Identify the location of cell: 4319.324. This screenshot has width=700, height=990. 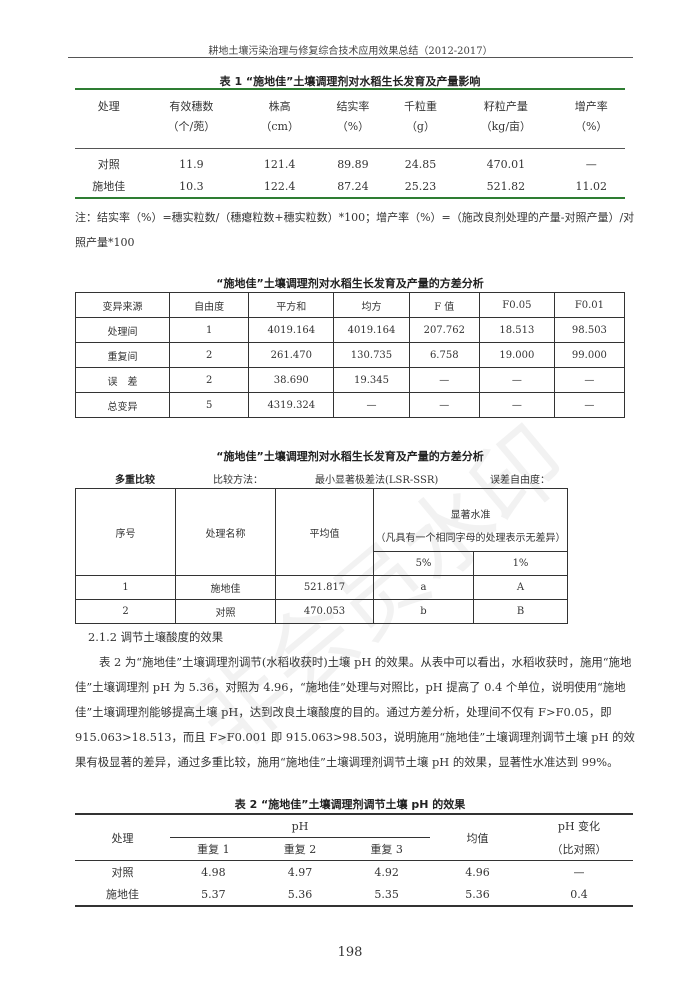
(291, 405).